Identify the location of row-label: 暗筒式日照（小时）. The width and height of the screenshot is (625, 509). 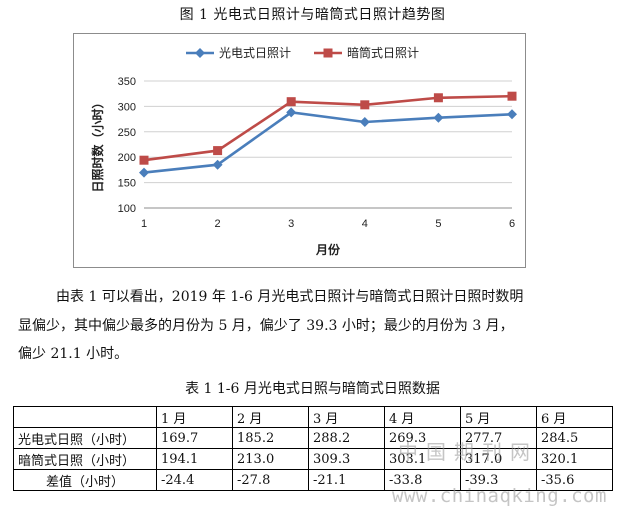
(85, 459).